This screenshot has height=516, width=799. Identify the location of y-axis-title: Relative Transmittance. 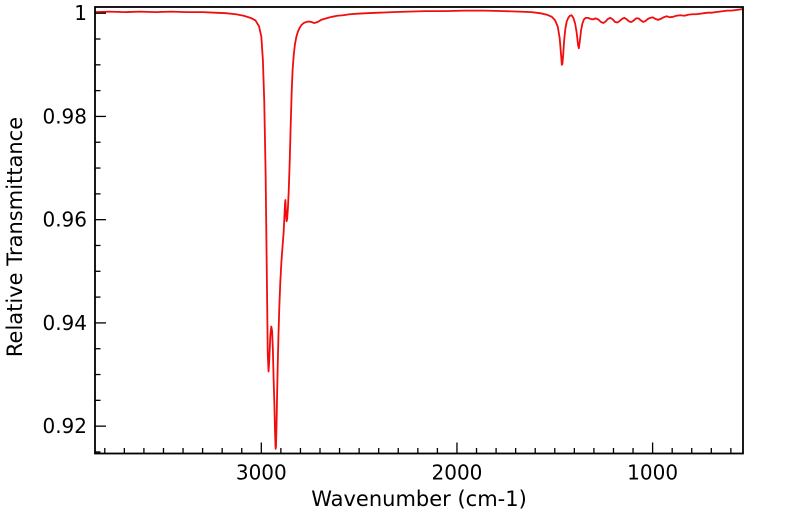
(15, 237).